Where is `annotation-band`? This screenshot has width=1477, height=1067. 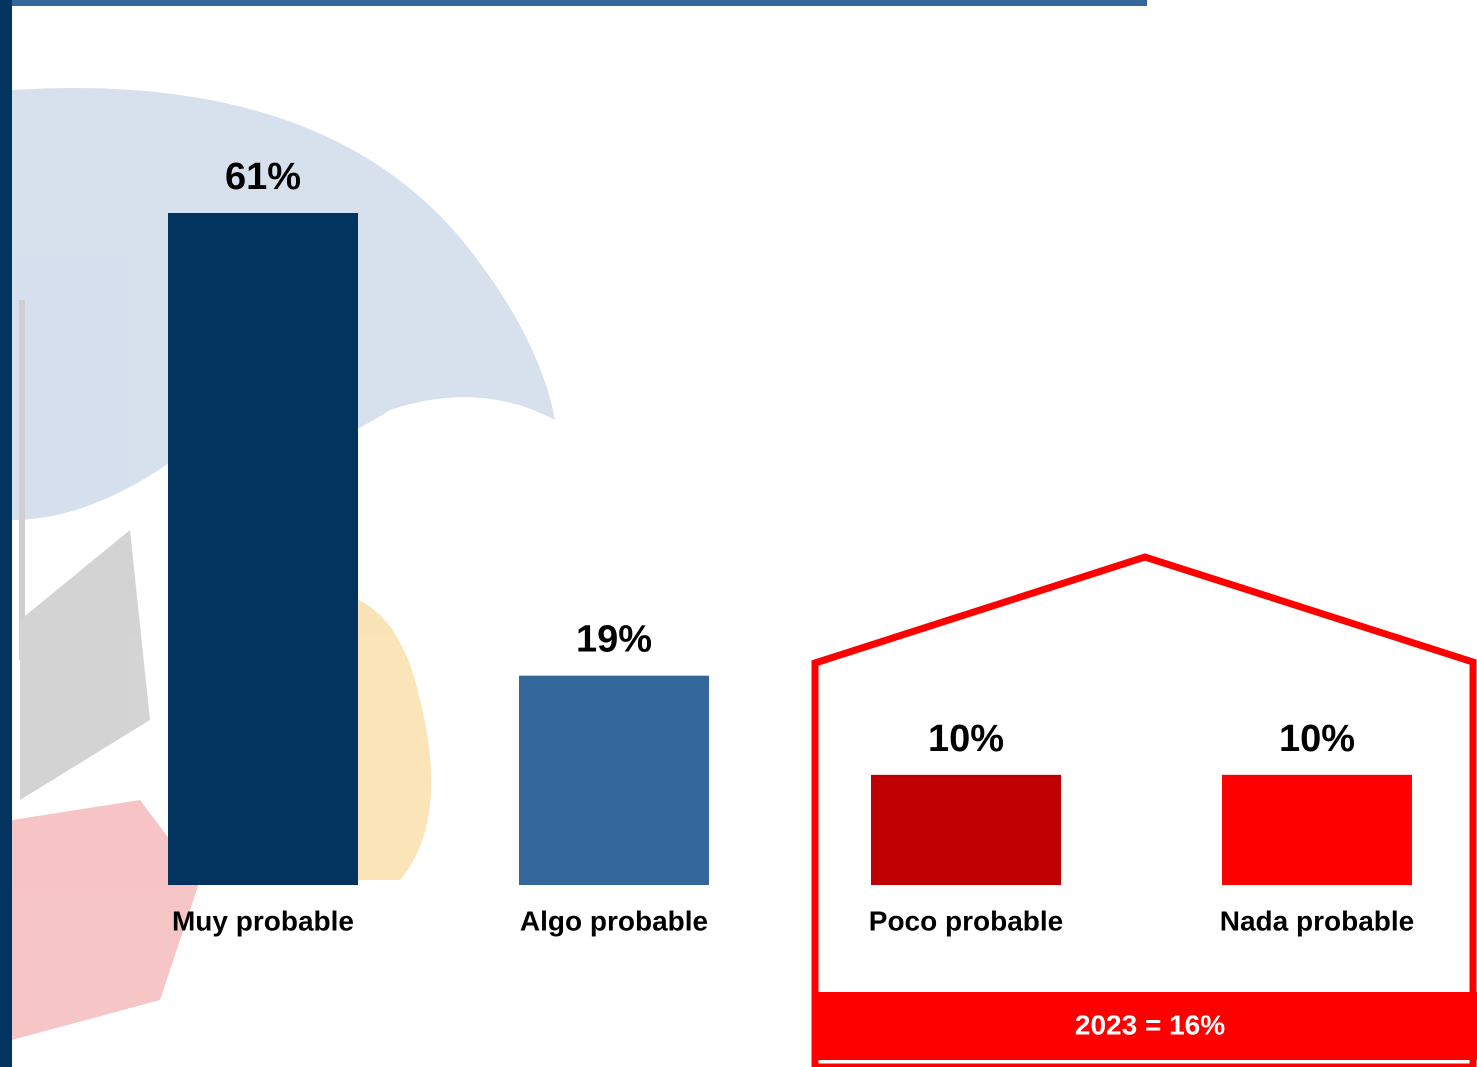 annotation-band is located at coordinates (1144, 1026).